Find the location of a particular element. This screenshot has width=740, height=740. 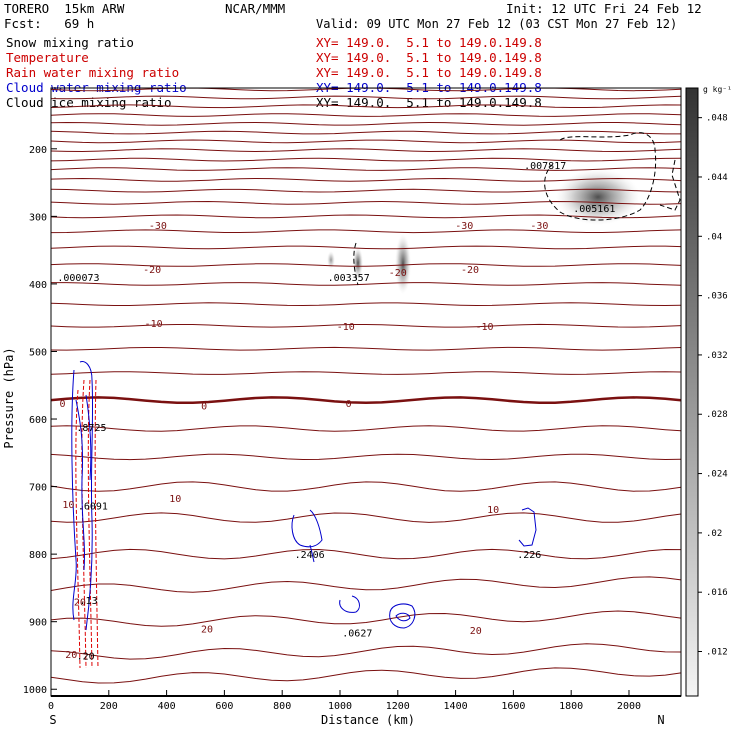

maximum-value-label: .0627 is located at coordinates (357, 633).